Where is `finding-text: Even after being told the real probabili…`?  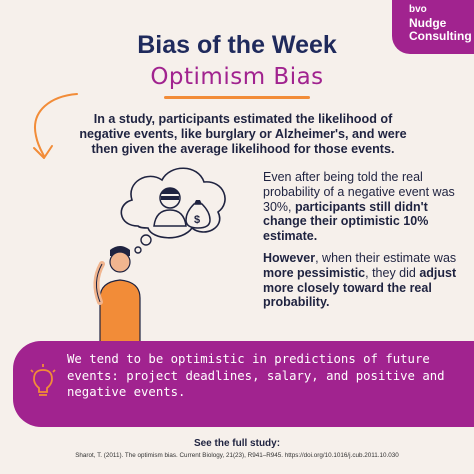 finding-text: Even after being told the real probabili… is located at coordinates (361, 243).